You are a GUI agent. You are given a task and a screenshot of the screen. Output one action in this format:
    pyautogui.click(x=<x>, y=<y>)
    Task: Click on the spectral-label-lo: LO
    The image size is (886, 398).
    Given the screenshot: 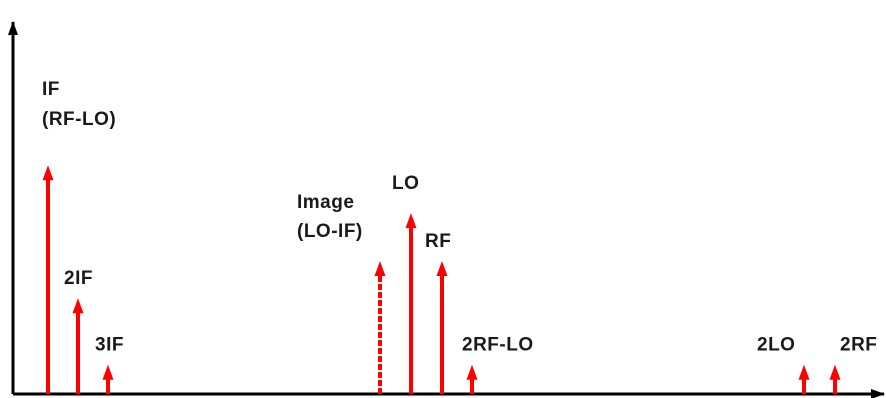 What is the action you would take?
    pyautogui.click(x=405, y=183)
    